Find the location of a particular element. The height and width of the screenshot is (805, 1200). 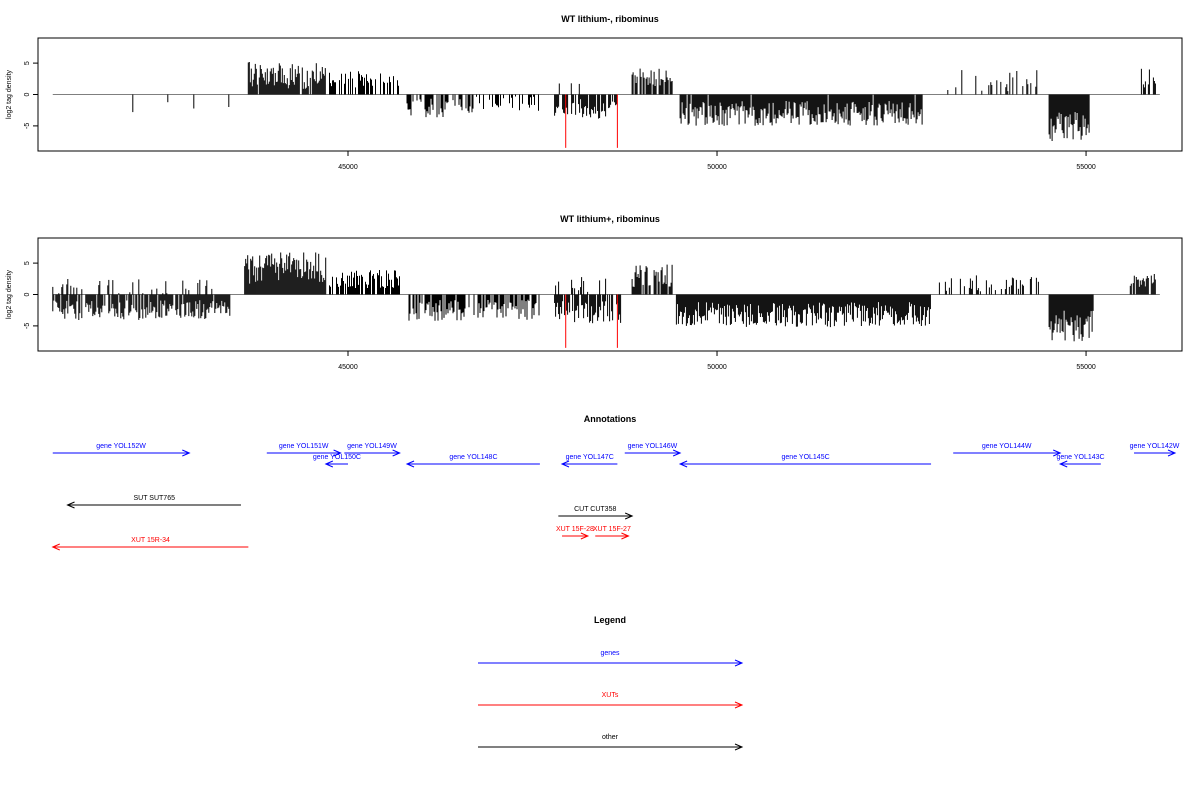

annotation-feature: gene YOL144W is located at coordinates (1007, 450).